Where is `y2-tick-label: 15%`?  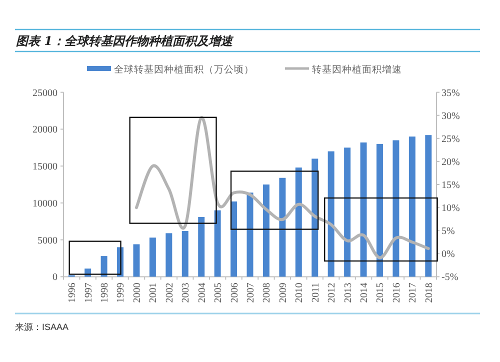
y2-tick-label: 15% is located at coordinates (451, 185).